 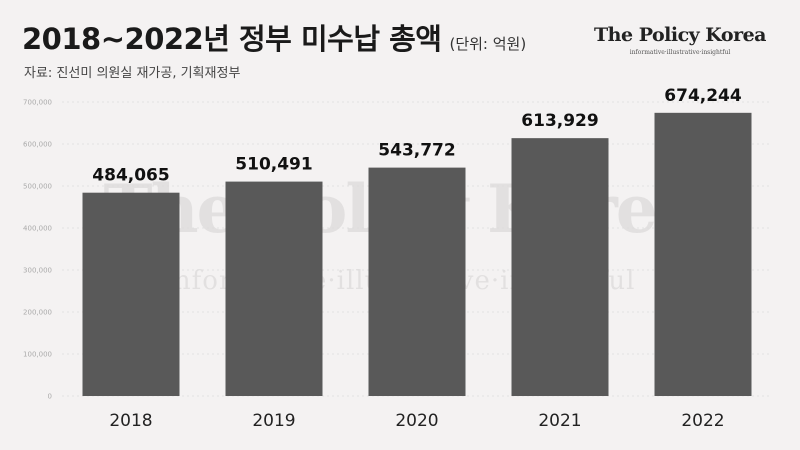 I want to click on chart-title: 2018~2022년 정부 미수납 총액, so click(x=232, y=39).